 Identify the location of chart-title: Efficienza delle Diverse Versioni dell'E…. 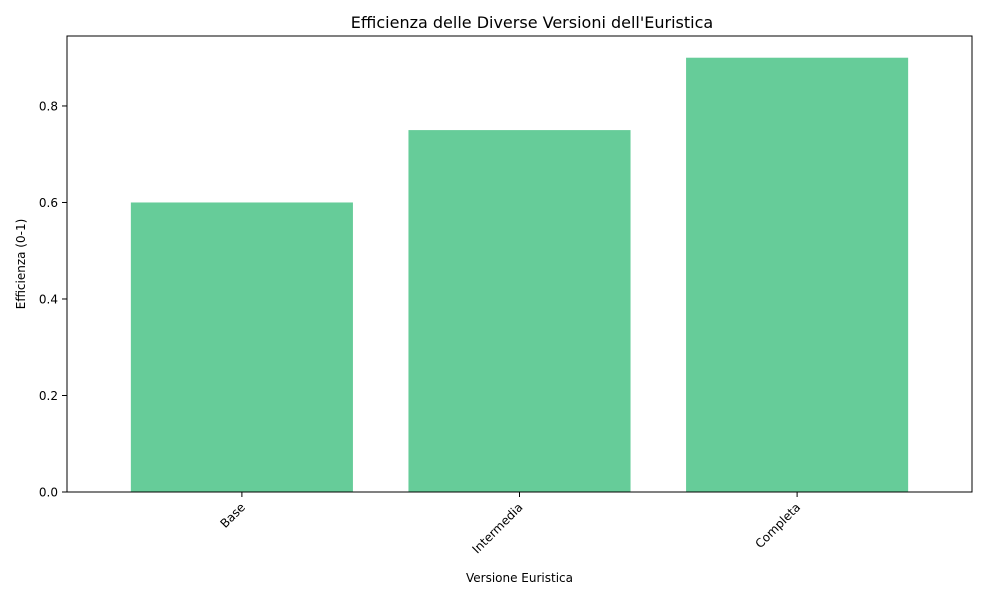
(532, 22).